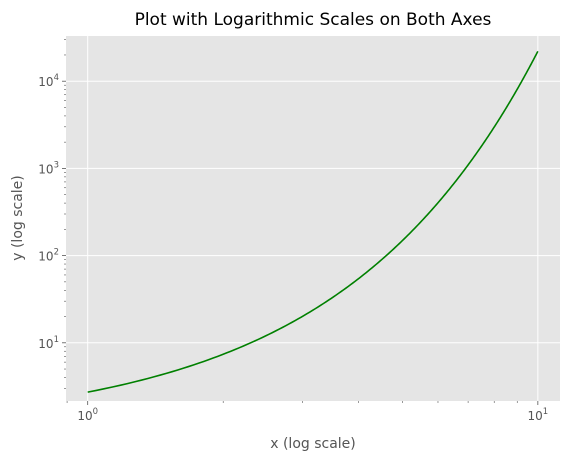  Describe the element at coordinates (56, 78) in the screenshot. I see `y-tick-exponent: 4` at that location.